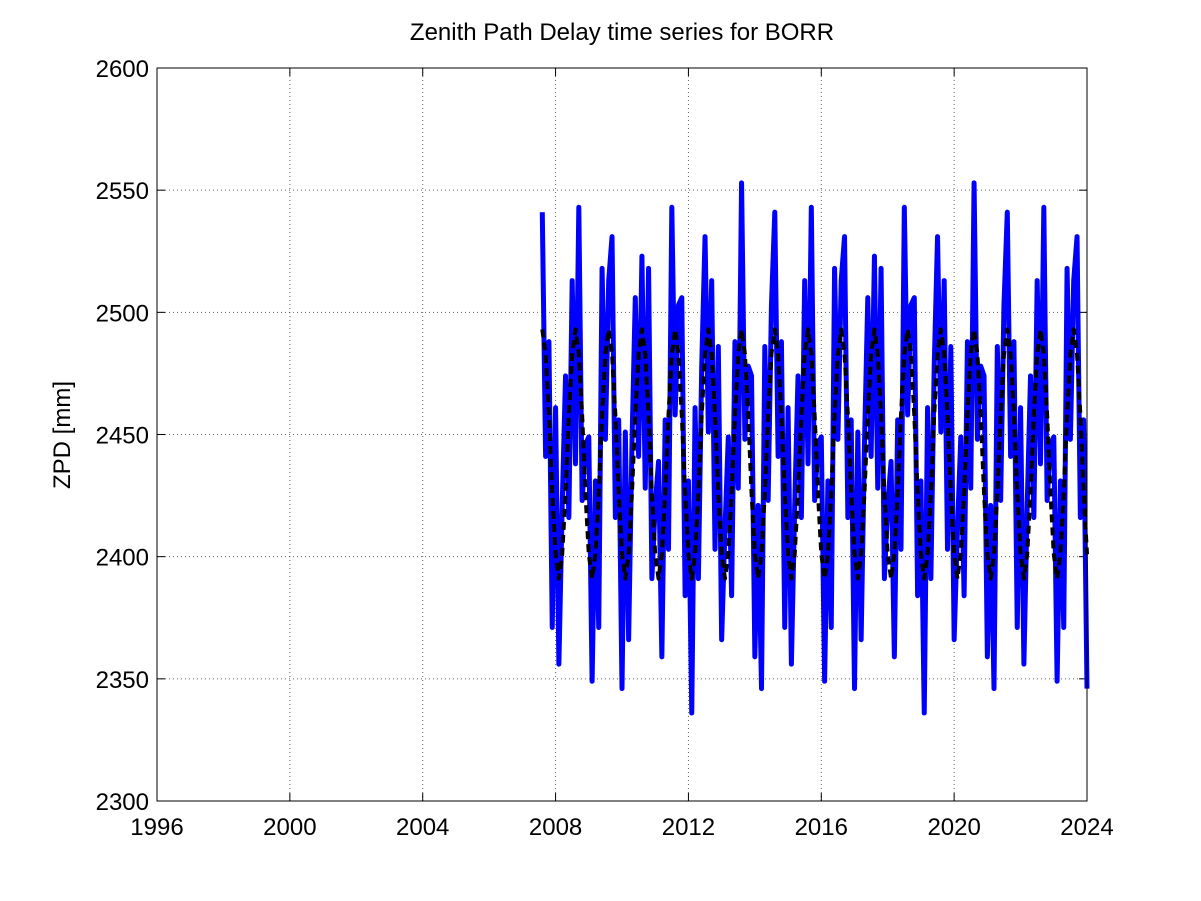 The width and height of the screenshot is (1201, 901). I want to click on x-tick-label: 2000, so click(289, 827).